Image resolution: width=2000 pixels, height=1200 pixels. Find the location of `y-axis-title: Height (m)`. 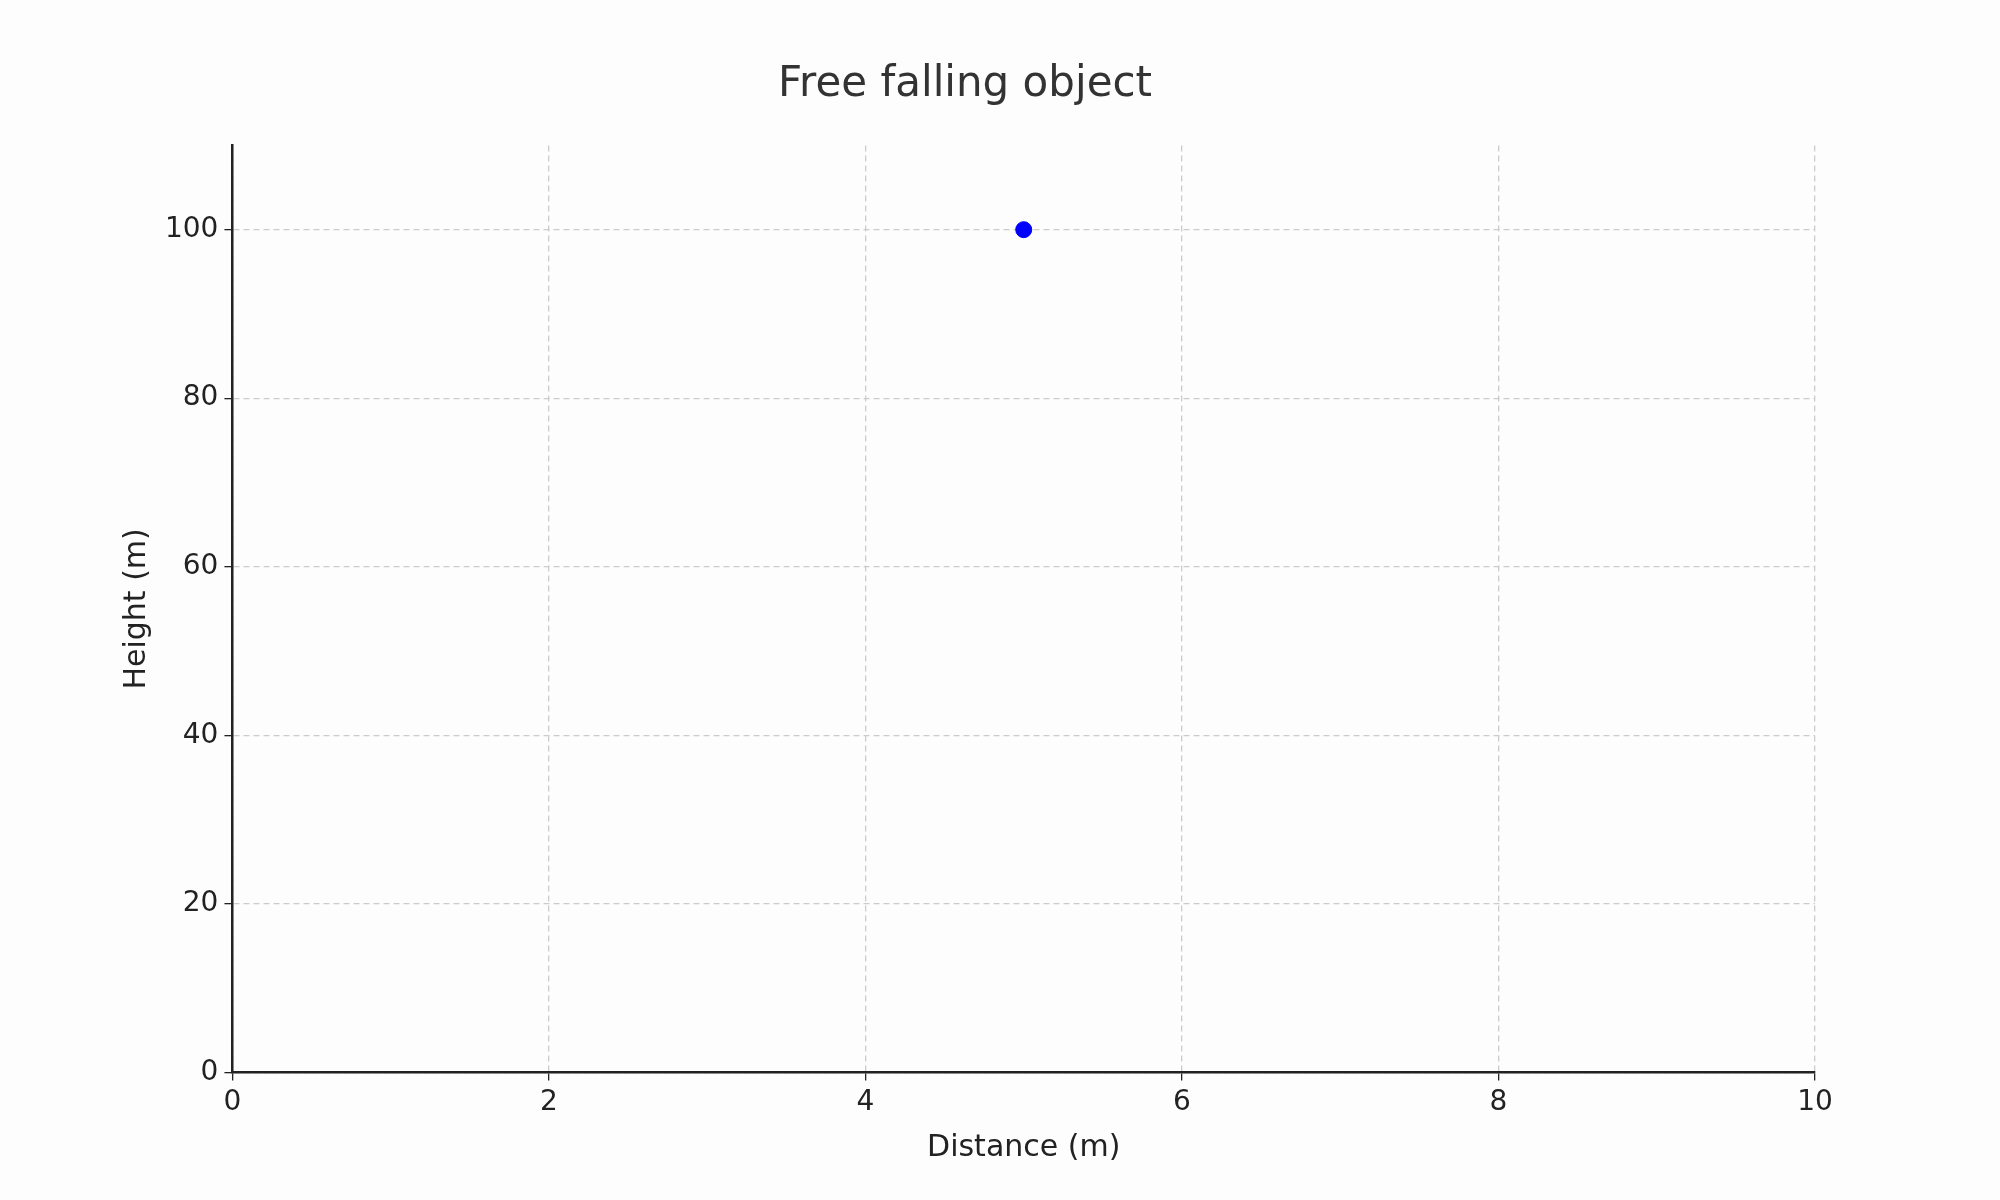

y-axis-title: Height (m) is located at coordinates (134, 609).